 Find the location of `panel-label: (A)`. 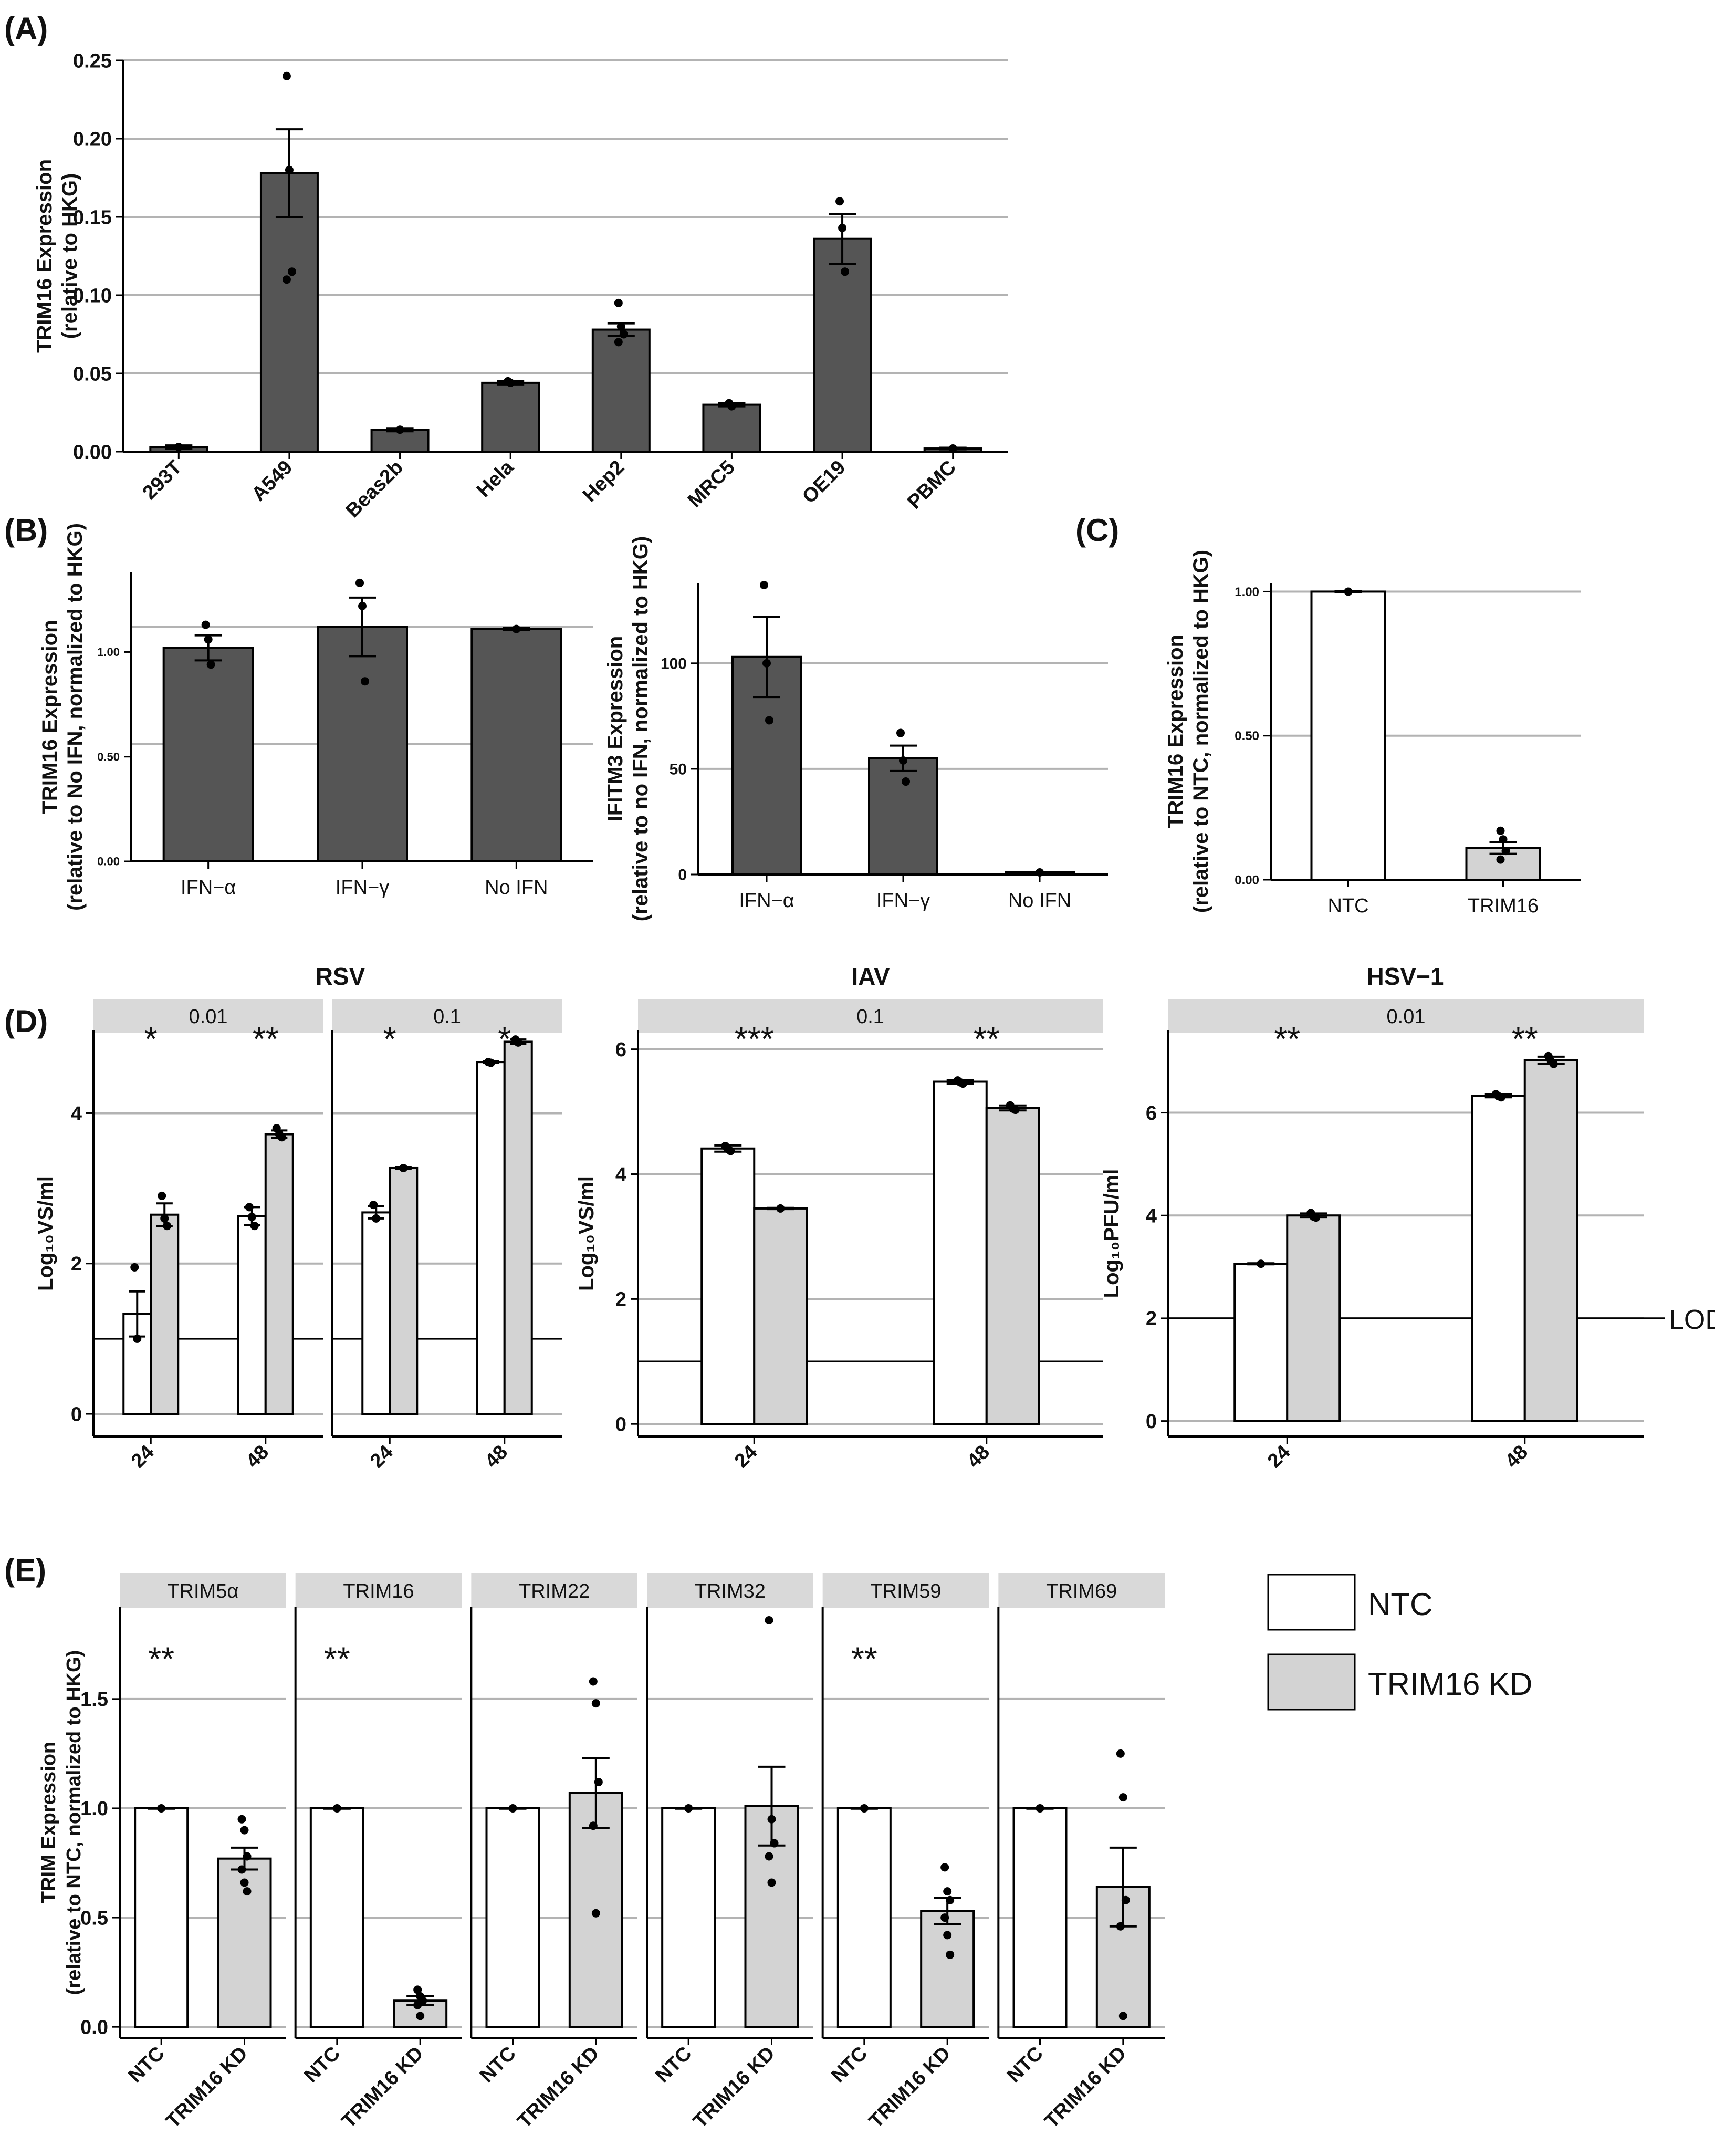

panel-label: (A) is located at coordinates (26, 28).